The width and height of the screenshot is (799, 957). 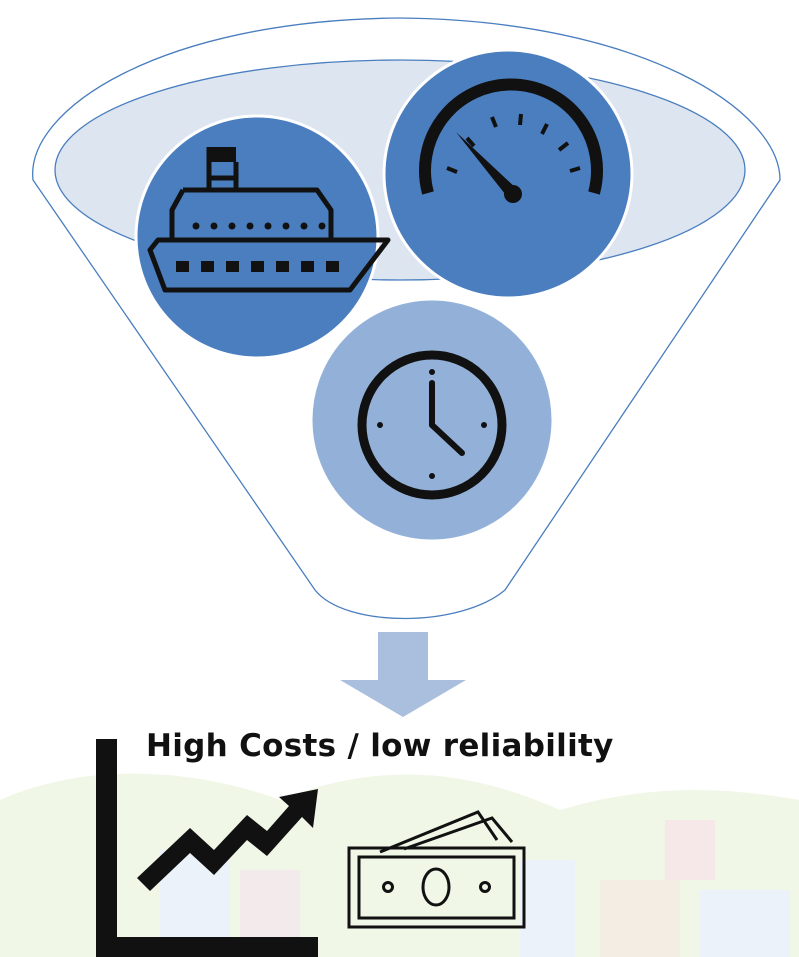 What do you see at coordinates (380, 746) in the screenshot?
I see `outcome-label: High Costs / low reliability` at bounding box center [380, 746].